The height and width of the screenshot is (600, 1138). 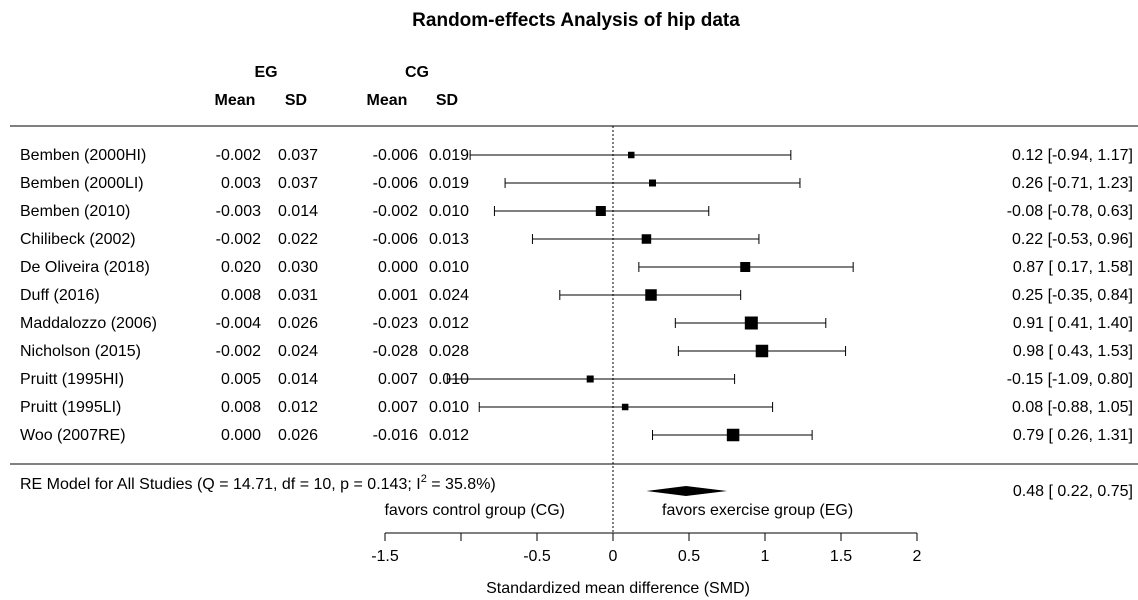 I want to click on x-axis: -1.5 -0.5 0 0.5 1 1.5 2, so click(x=646, y=548).